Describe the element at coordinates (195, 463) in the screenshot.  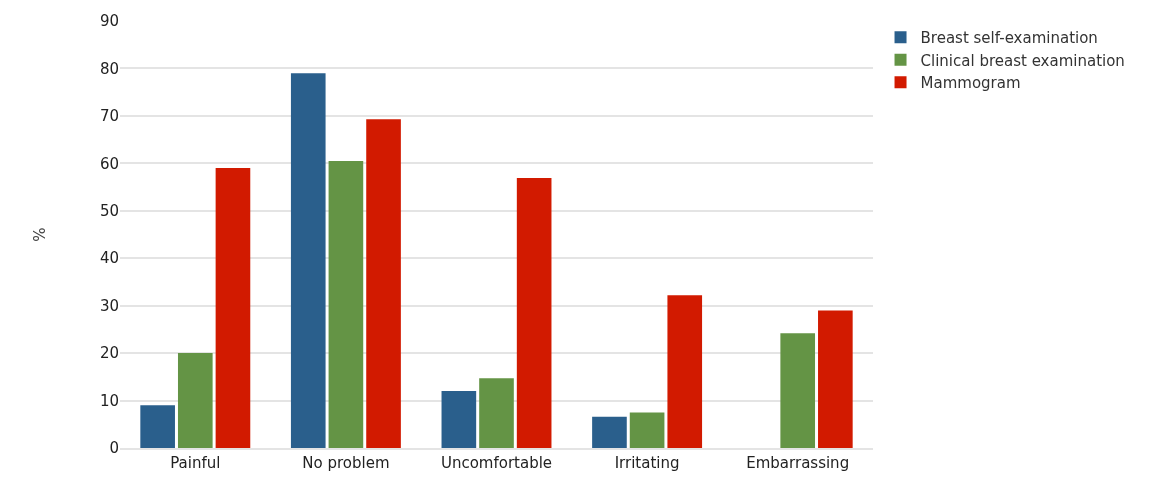
I see `x-tick-label: Painful` at that location.